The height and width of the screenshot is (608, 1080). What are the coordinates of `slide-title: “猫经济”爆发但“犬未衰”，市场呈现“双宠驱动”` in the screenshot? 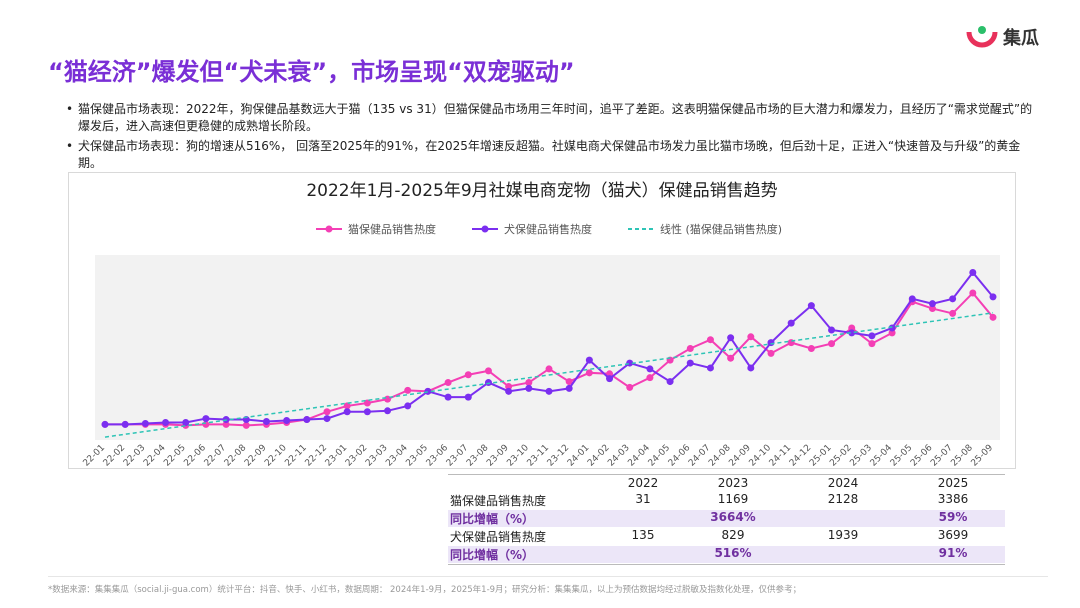 It's located at (311, 72).